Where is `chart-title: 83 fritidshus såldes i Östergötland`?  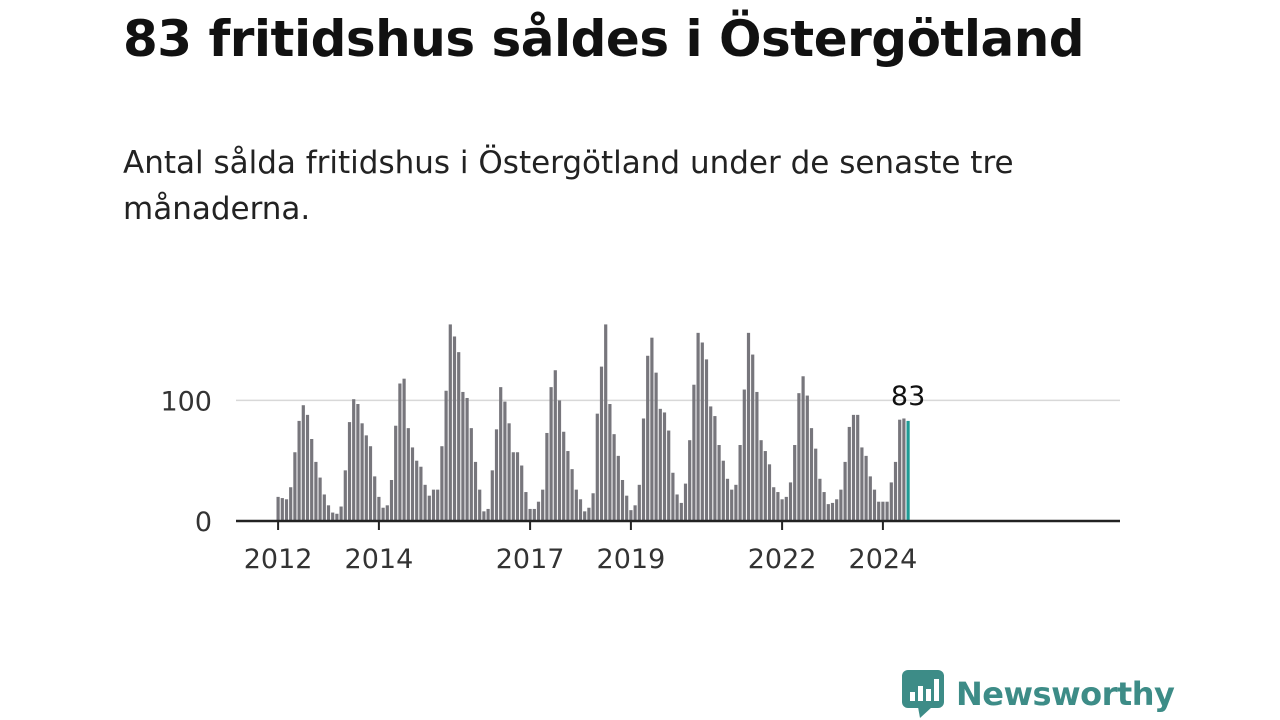
chart-title: 83 fritidshus såldes i Östergötland is located at coordinates (604, 39).